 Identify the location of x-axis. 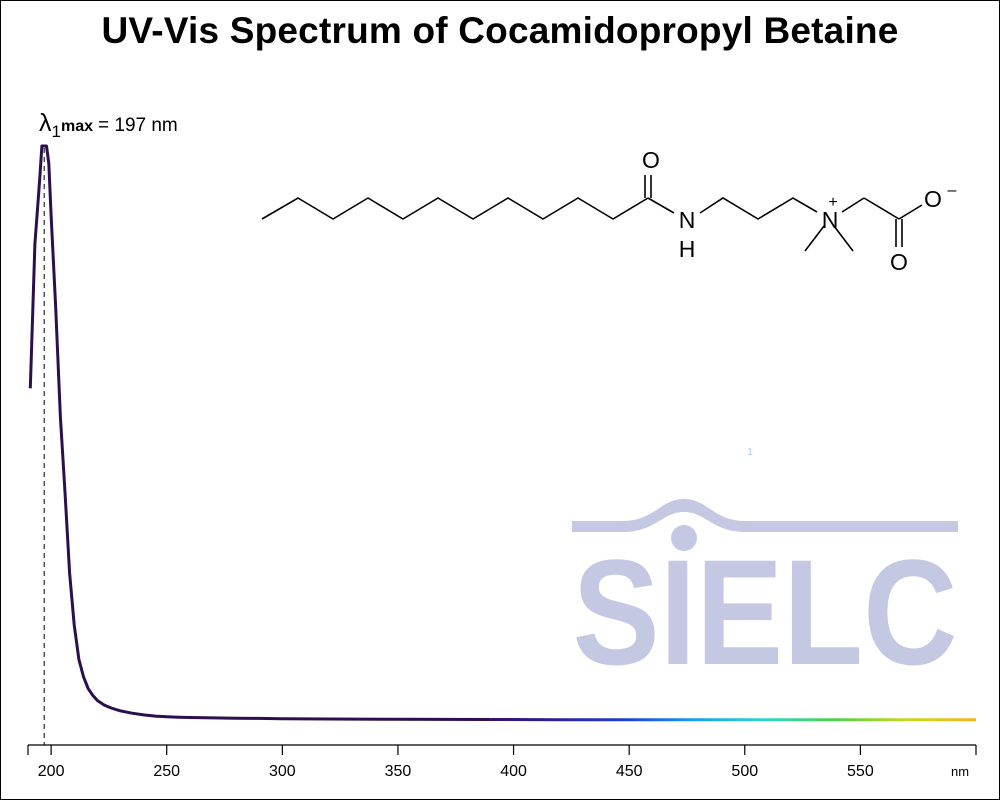
(502, 749).